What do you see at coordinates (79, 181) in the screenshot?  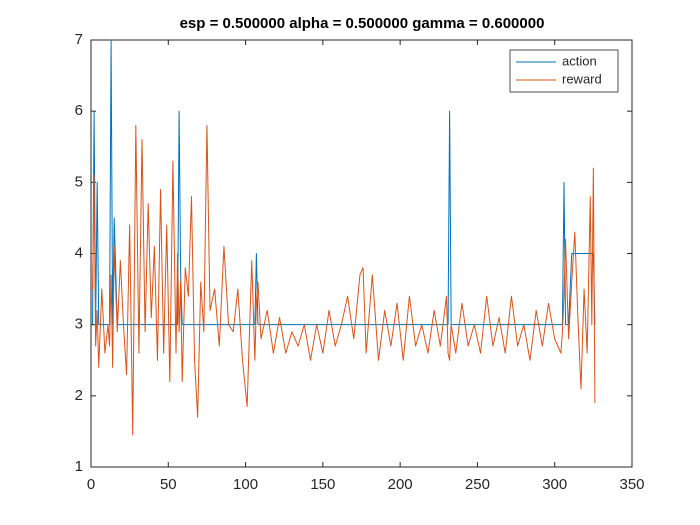 I see `y-tick-label: 5` at bounding box center [79, 181].